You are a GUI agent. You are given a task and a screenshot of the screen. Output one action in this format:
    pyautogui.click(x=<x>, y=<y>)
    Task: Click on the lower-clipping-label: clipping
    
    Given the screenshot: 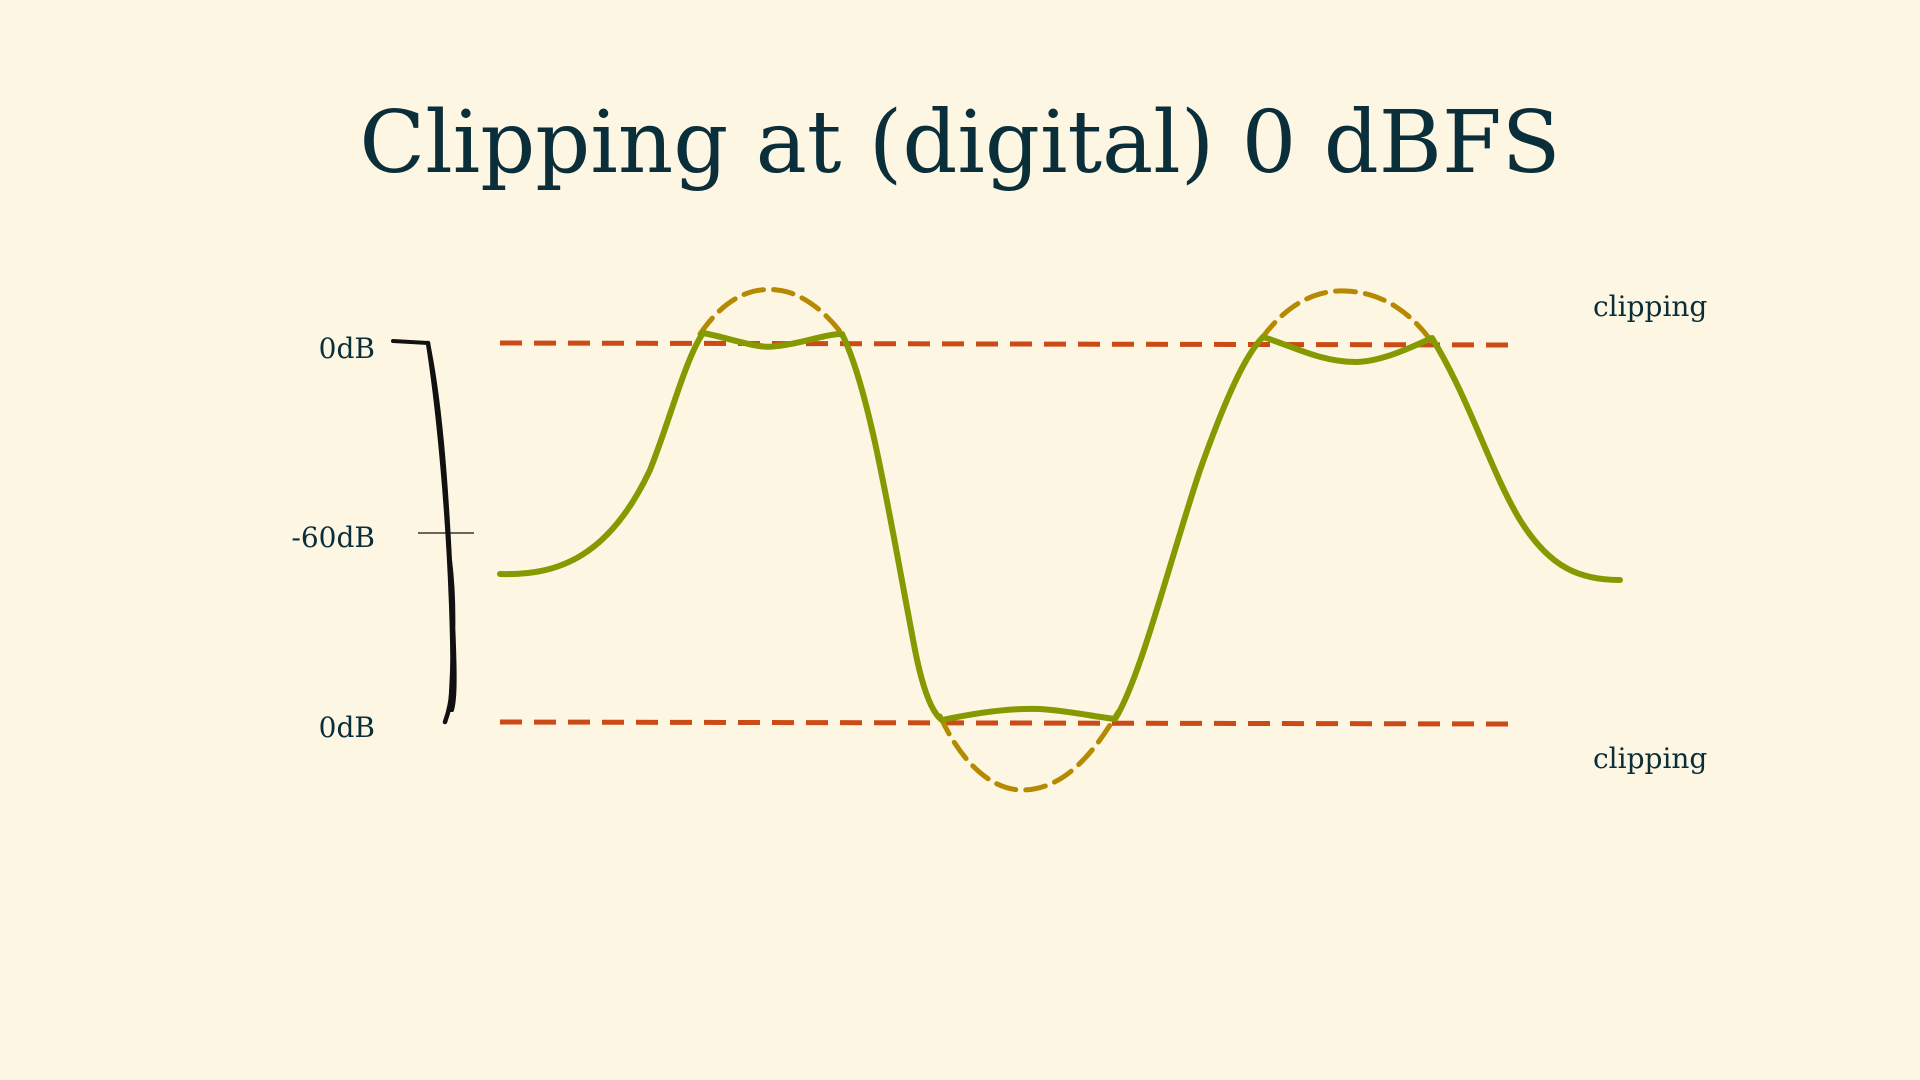 What is the action you would take?
    pyautogui.click(x=1650, y=758)
    